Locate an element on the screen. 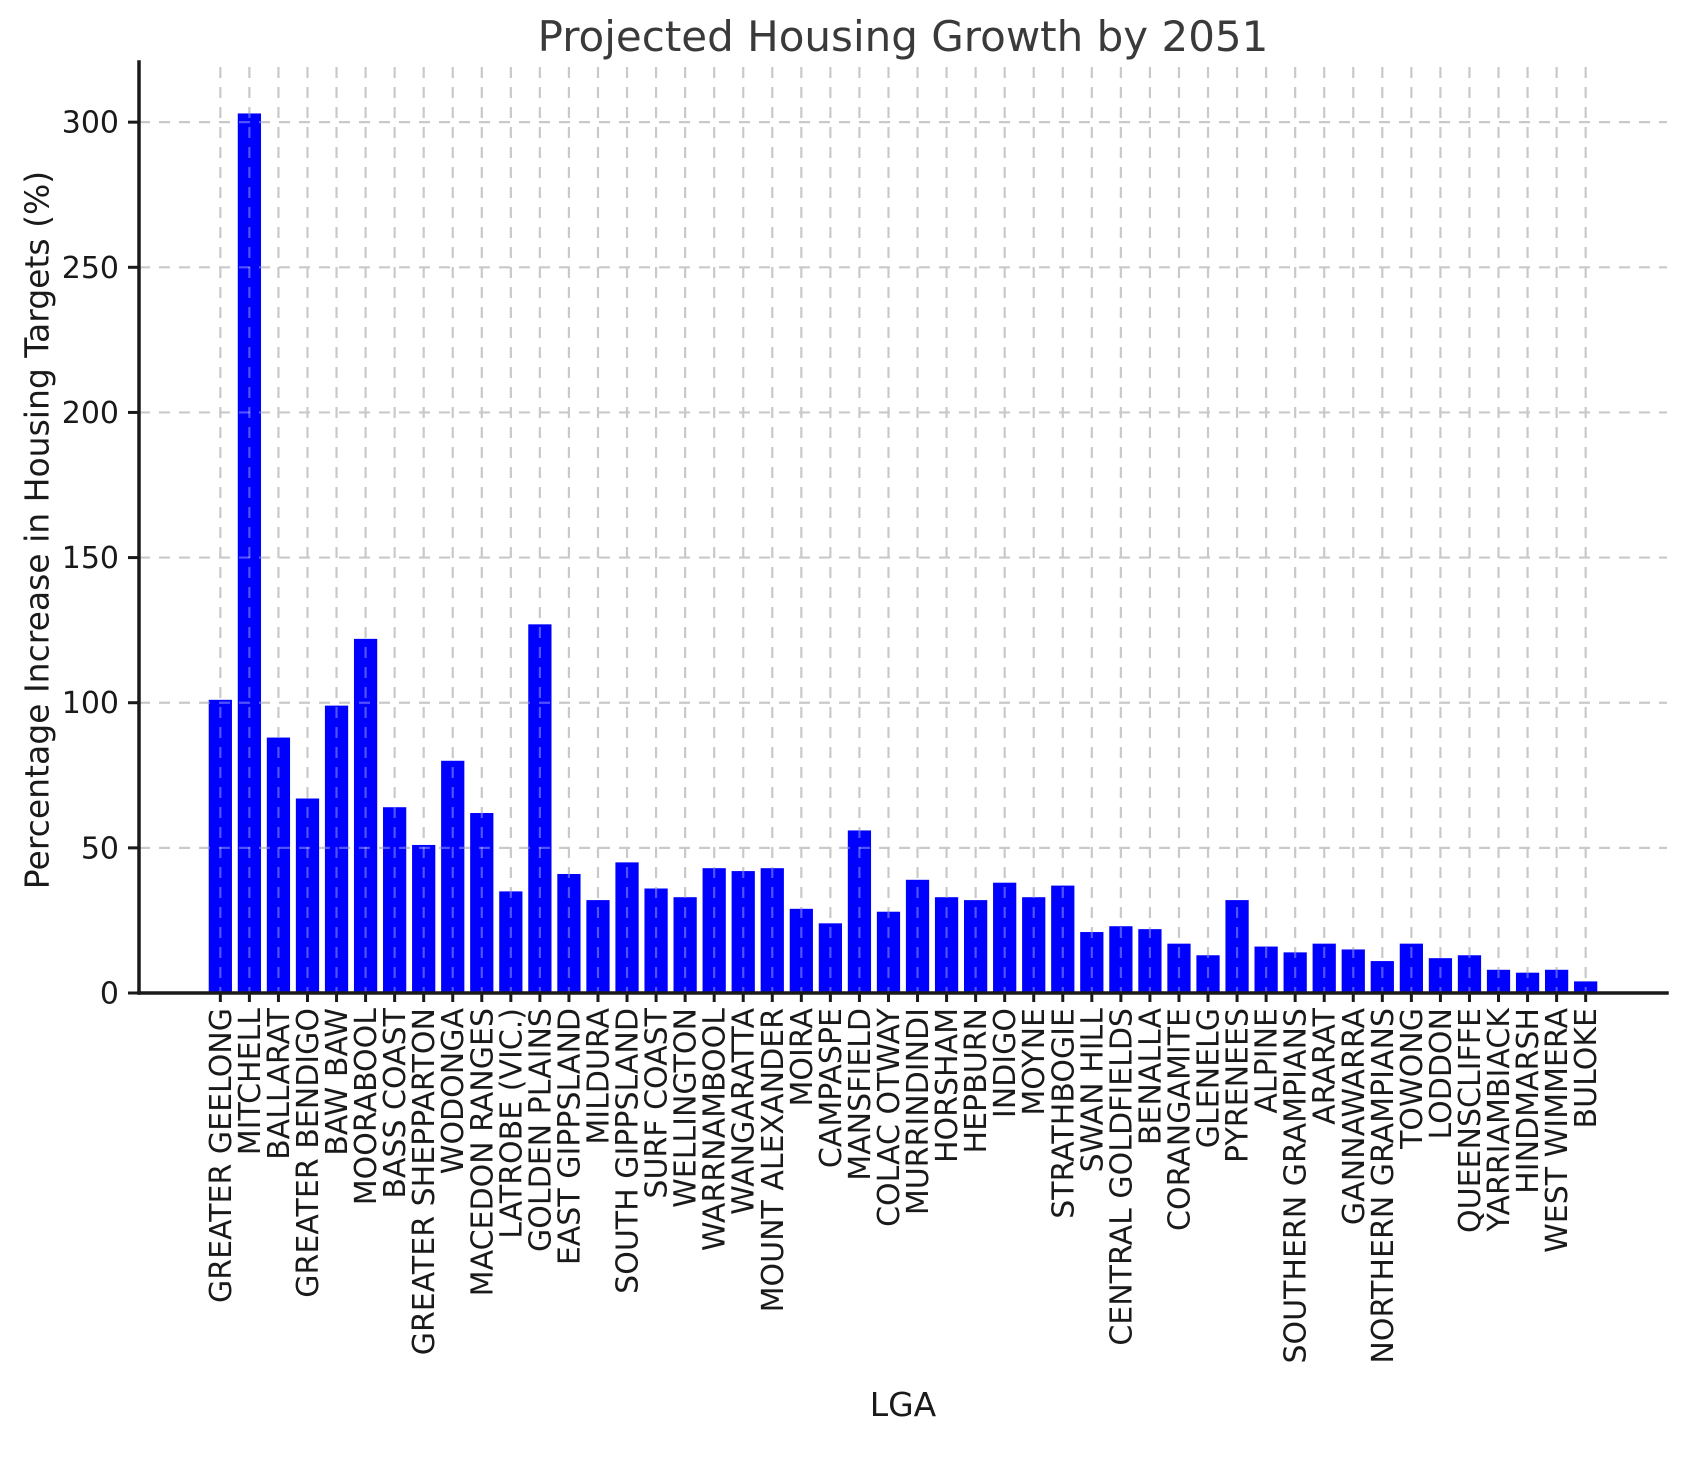 This screenshot has height=1464, width=1707. x-tick-label: MACEDON RANGES is located at coordinates (482, 1152).